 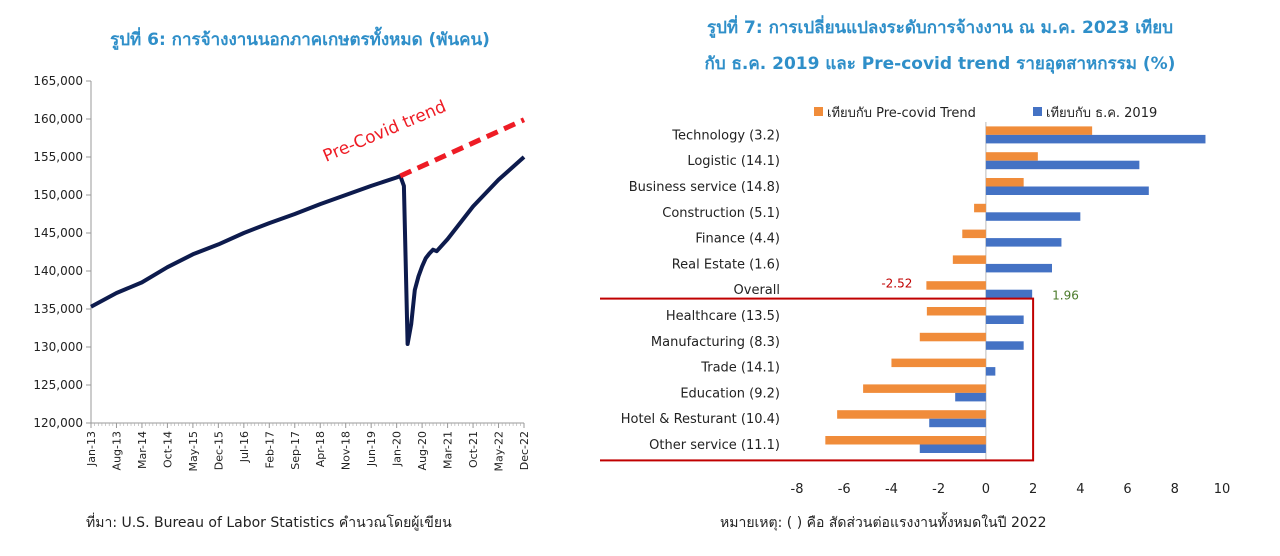 I want to click on x-tick-label: Aug-13, so click(x=116, y=450).